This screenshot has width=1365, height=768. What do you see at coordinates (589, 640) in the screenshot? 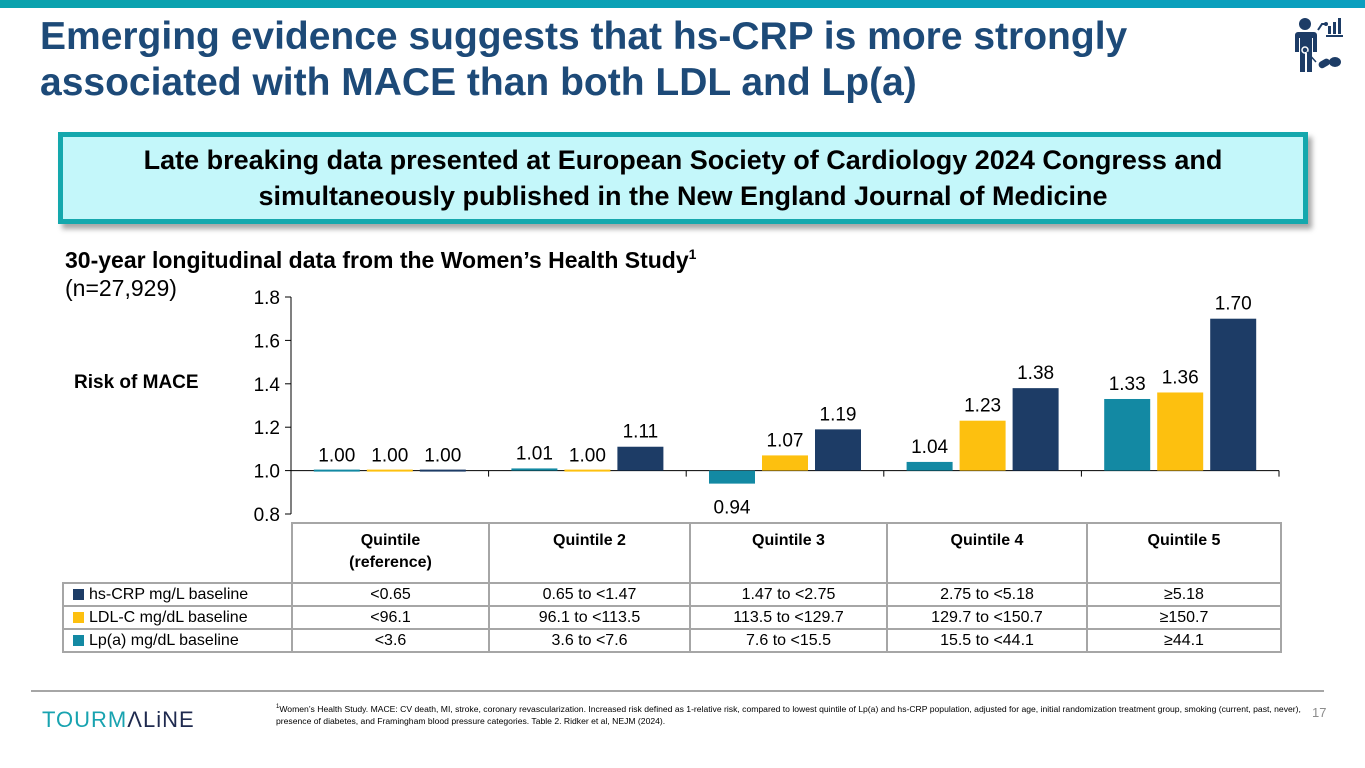
I see `table-cell: 3.6 to <7.6` at bounding box center [589, 640].